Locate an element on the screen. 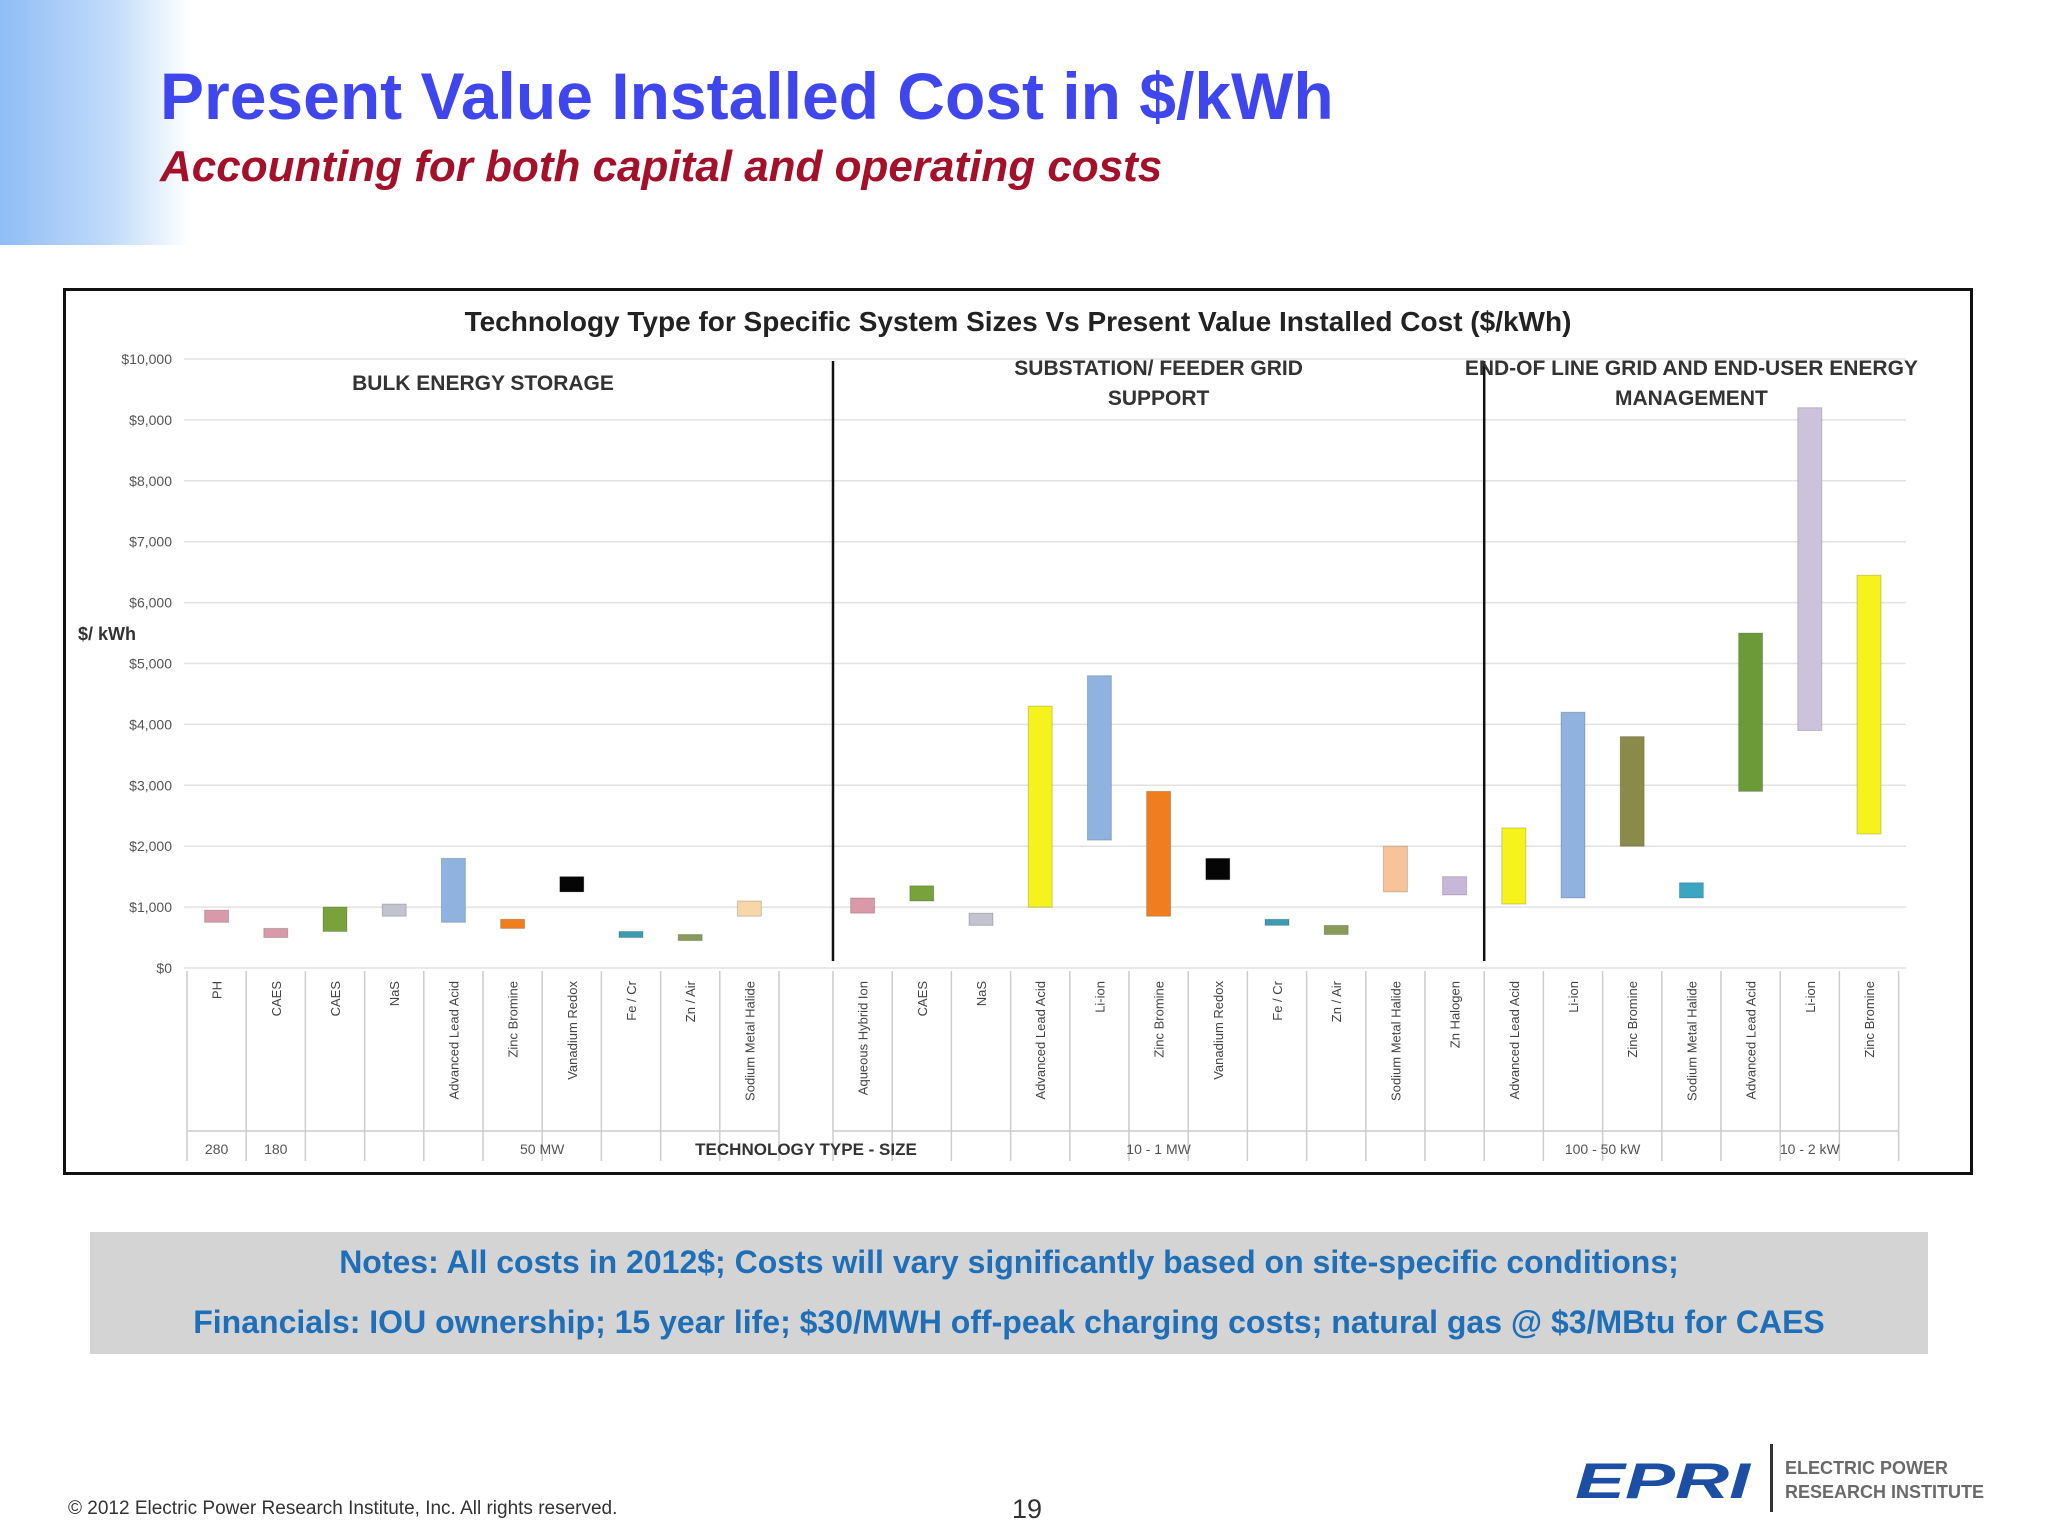 The width and height of the screenshot is (2048, 1536). y-tick-label: $8,000 is located at coordinates (150, 481).